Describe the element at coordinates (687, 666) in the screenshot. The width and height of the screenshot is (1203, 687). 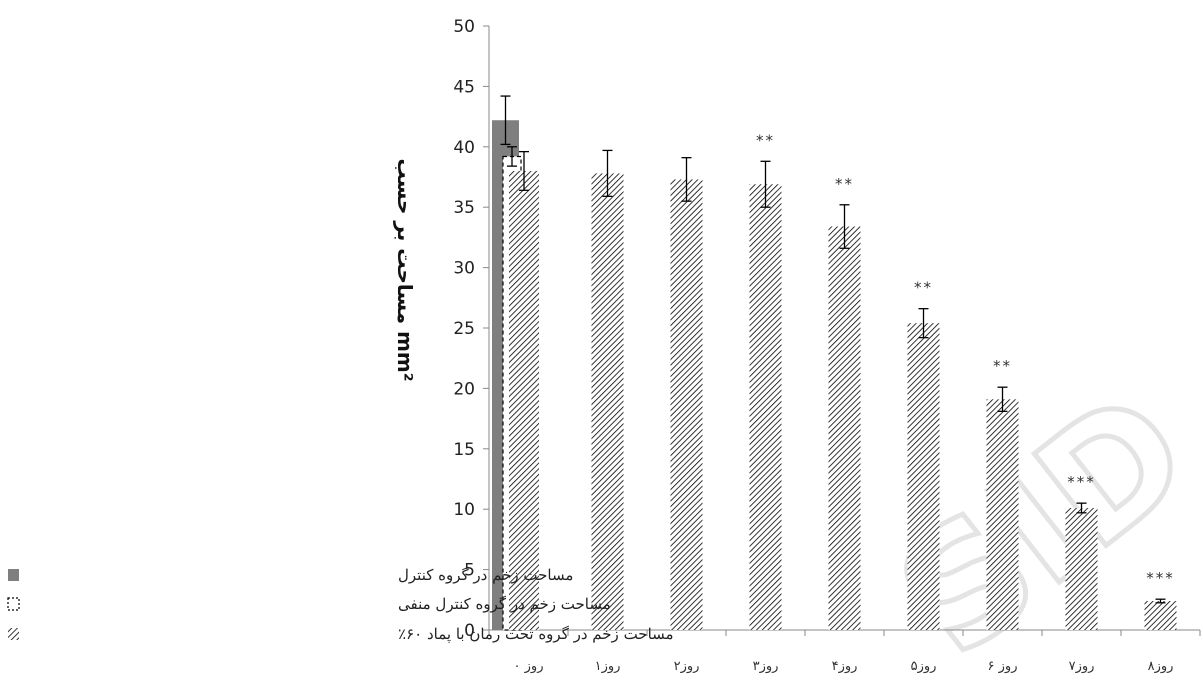
I see `x-category-label: روز۲` at that location.